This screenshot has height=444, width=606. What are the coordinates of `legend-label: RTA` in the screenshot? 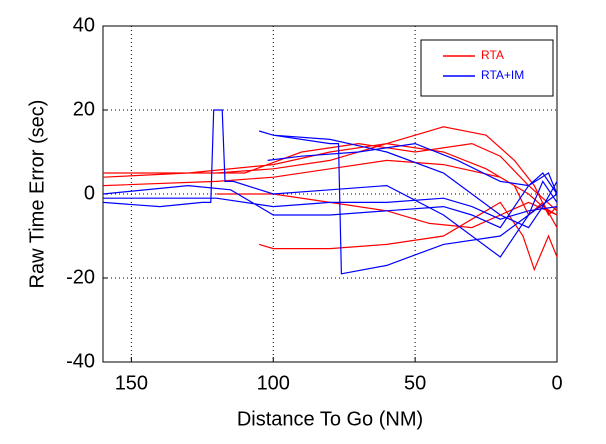 It's located at (492, 55).